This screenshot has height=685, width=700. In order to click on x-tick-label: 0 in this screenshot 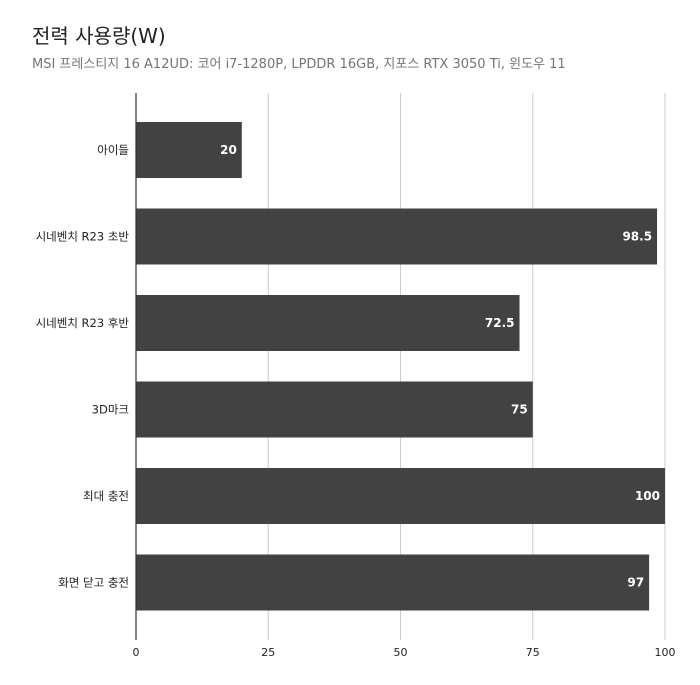, I will do `click(136, 652)`.